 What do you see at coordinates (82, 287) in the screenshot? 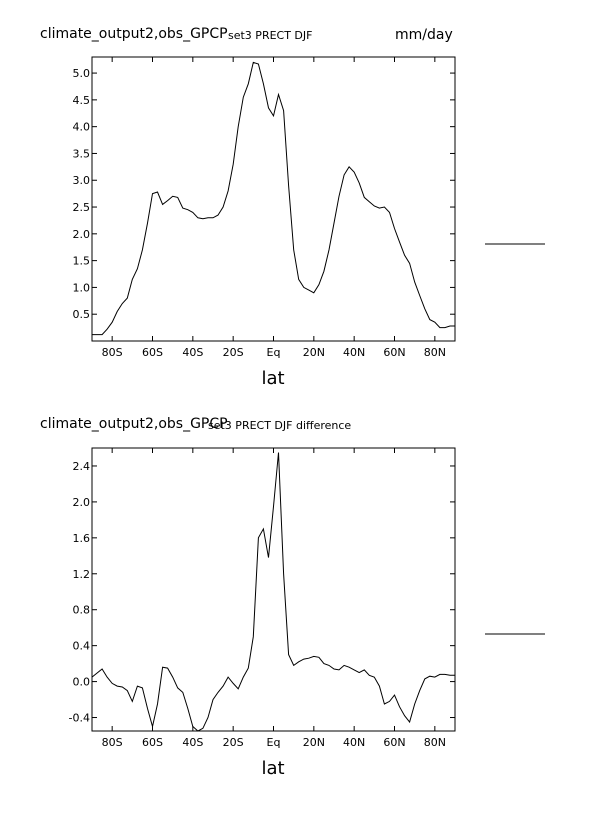
I see `y-tick-label: 1.0` at bounding box center [82, 287].